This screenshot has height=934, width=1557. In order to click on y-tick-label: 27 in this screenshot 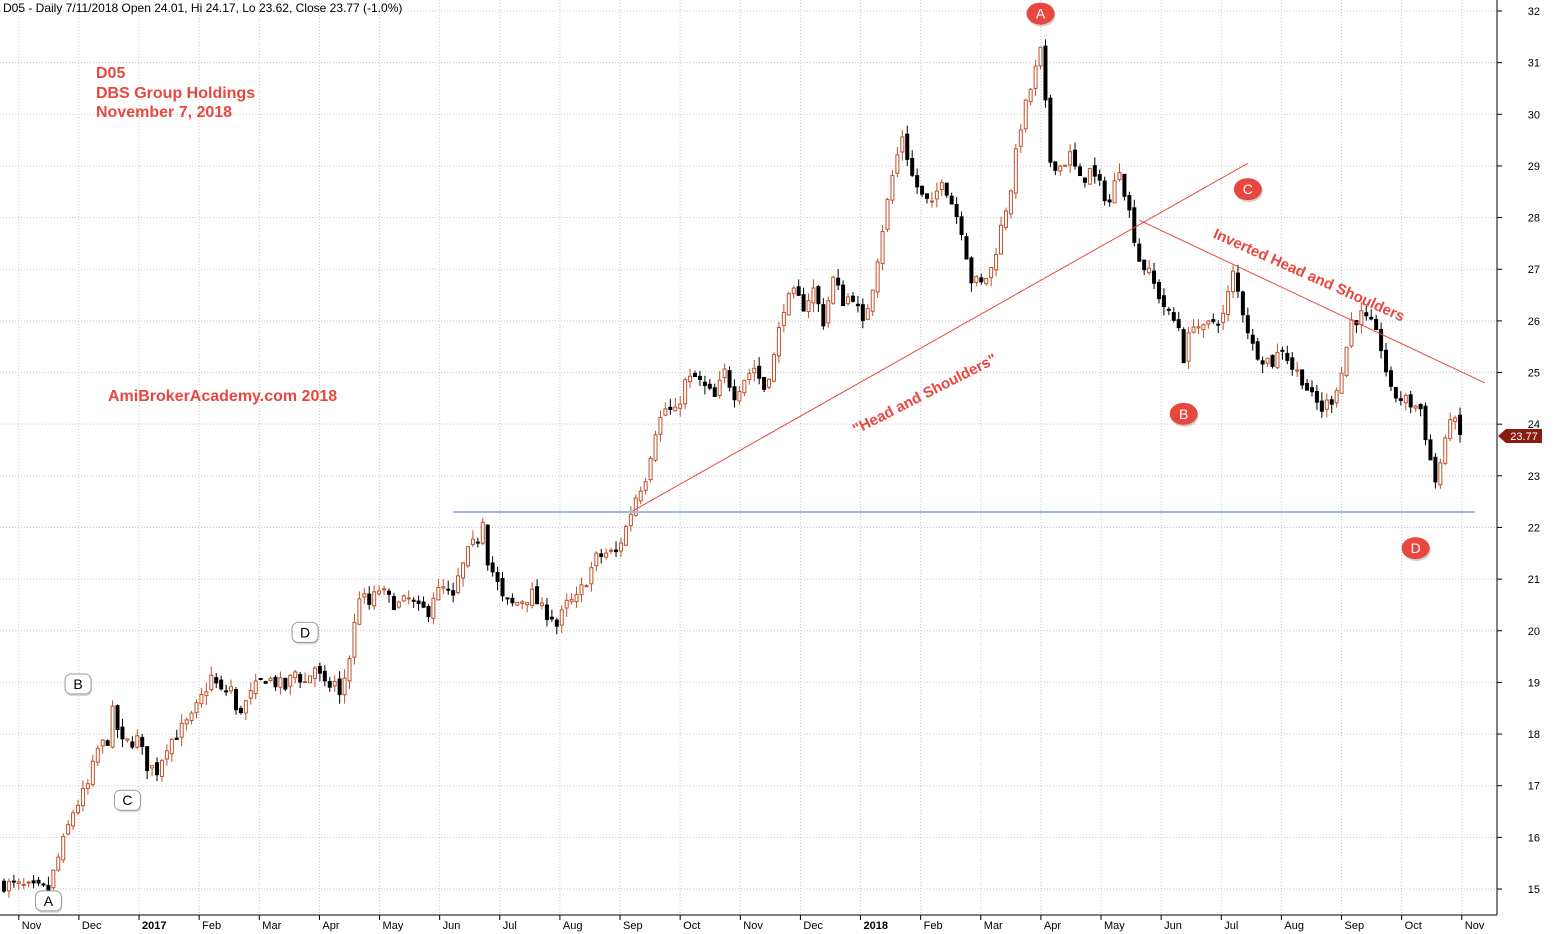, I will do `click(1534, 270)`.